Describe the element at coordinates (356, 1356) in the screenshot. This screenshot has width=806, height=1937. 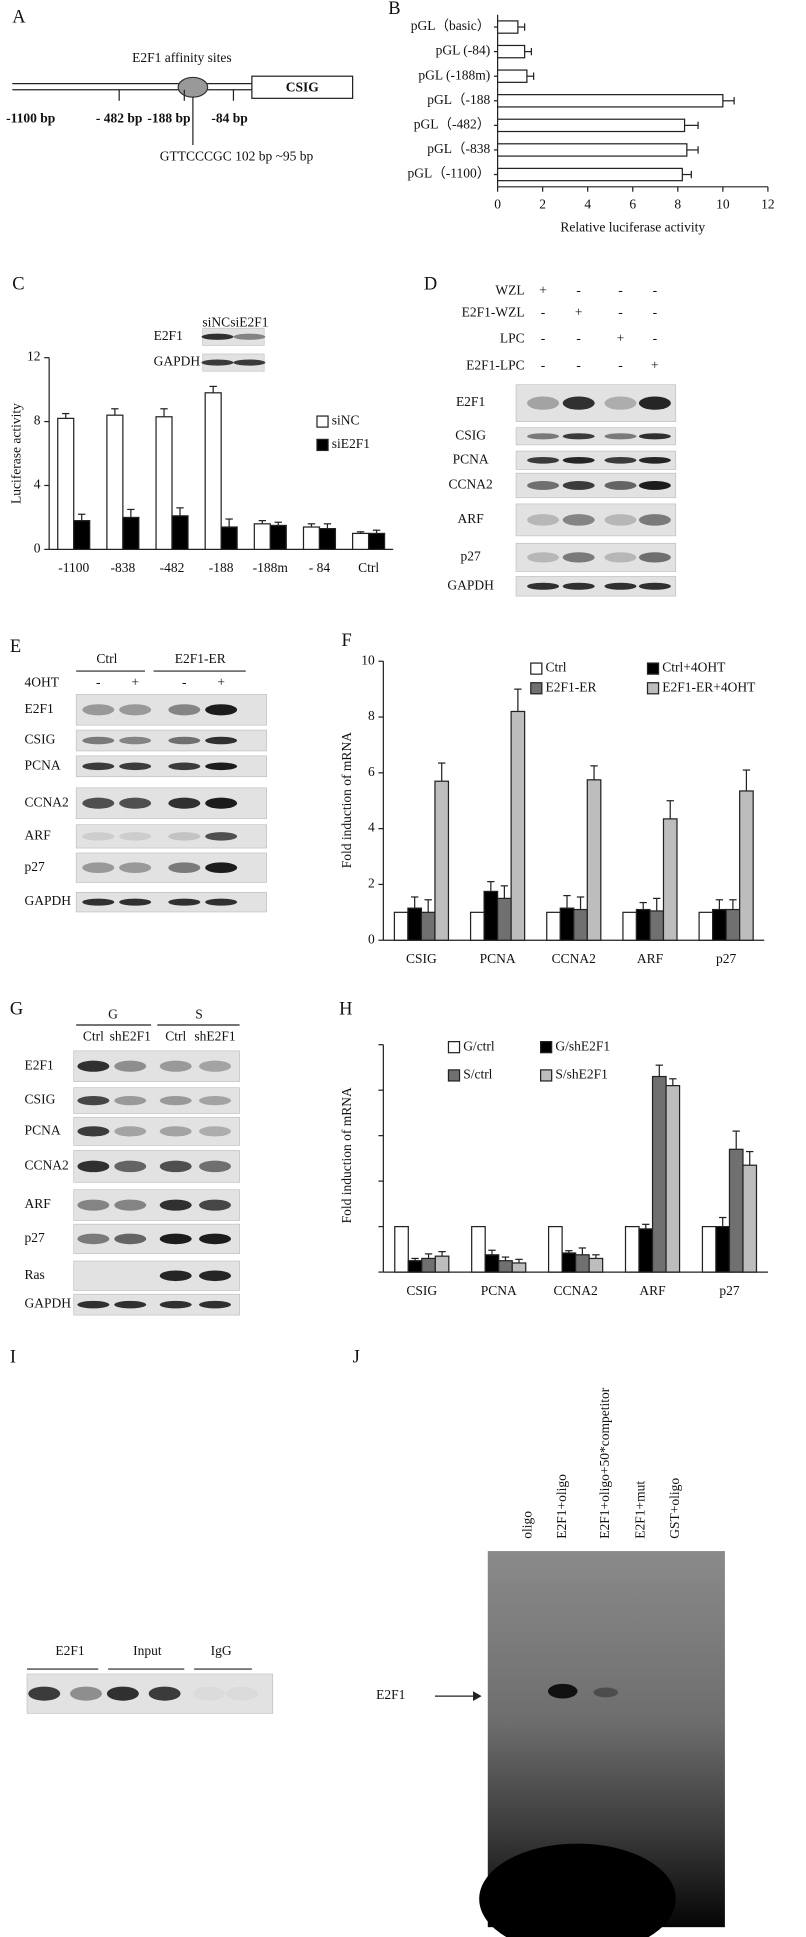
I see `panel-label: J` at that location.